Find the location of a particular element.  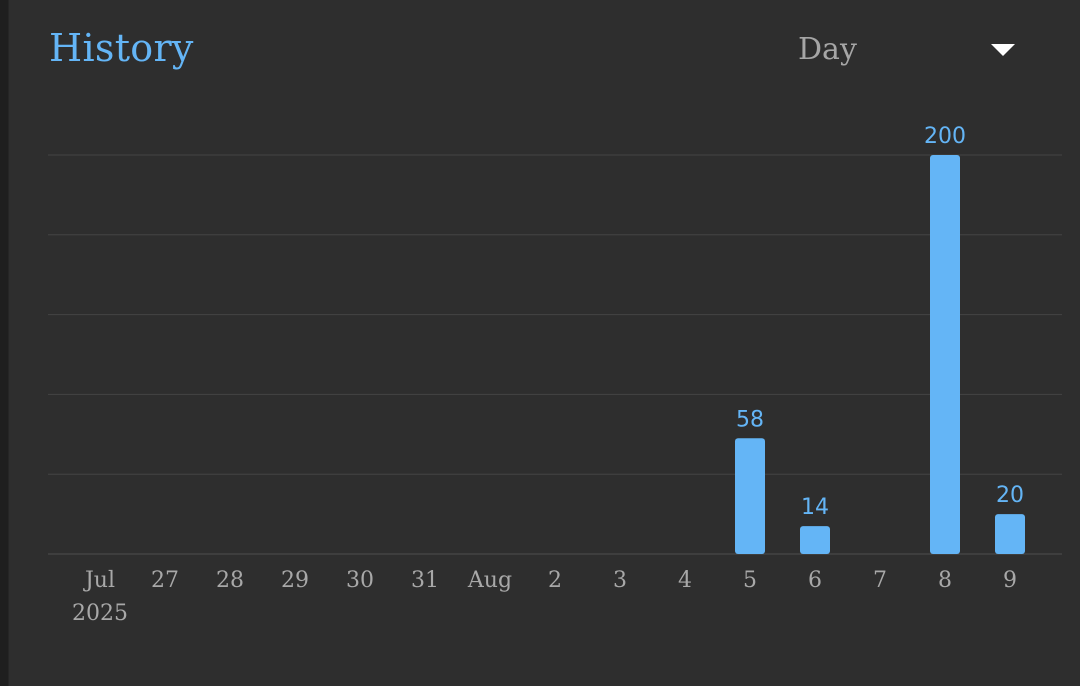

x-tick-label: 9 is located at coordinates (1010, 580).